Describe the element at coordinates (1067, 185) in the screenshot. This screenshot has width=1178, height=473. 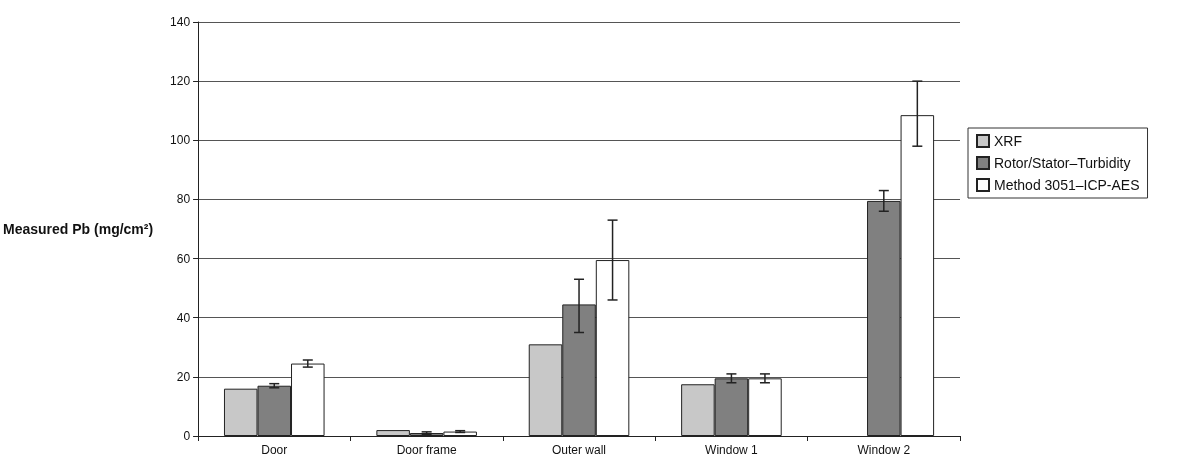
I see `legend-label: Method 3051–ICP-AES` at that location.